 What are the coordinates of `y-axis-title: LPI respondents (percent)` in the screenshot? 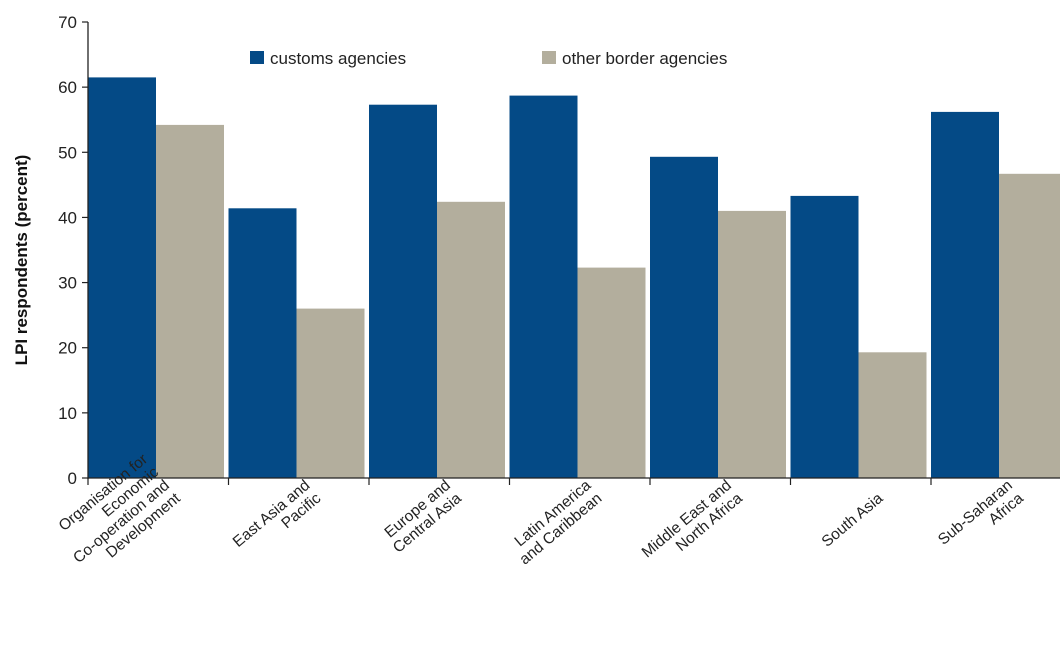 It's located at (21, 260).